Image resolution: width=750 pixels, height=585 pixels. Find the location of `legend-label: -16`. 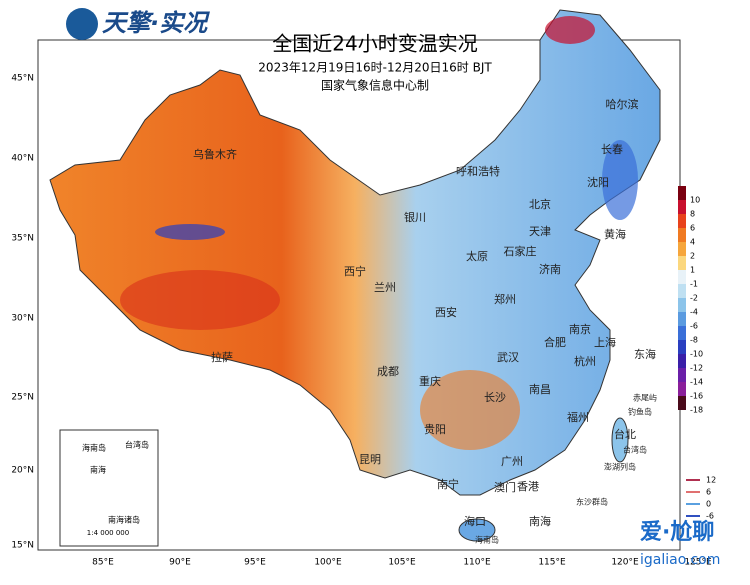

legend-label: -16 is located at coordinates (696, 396).